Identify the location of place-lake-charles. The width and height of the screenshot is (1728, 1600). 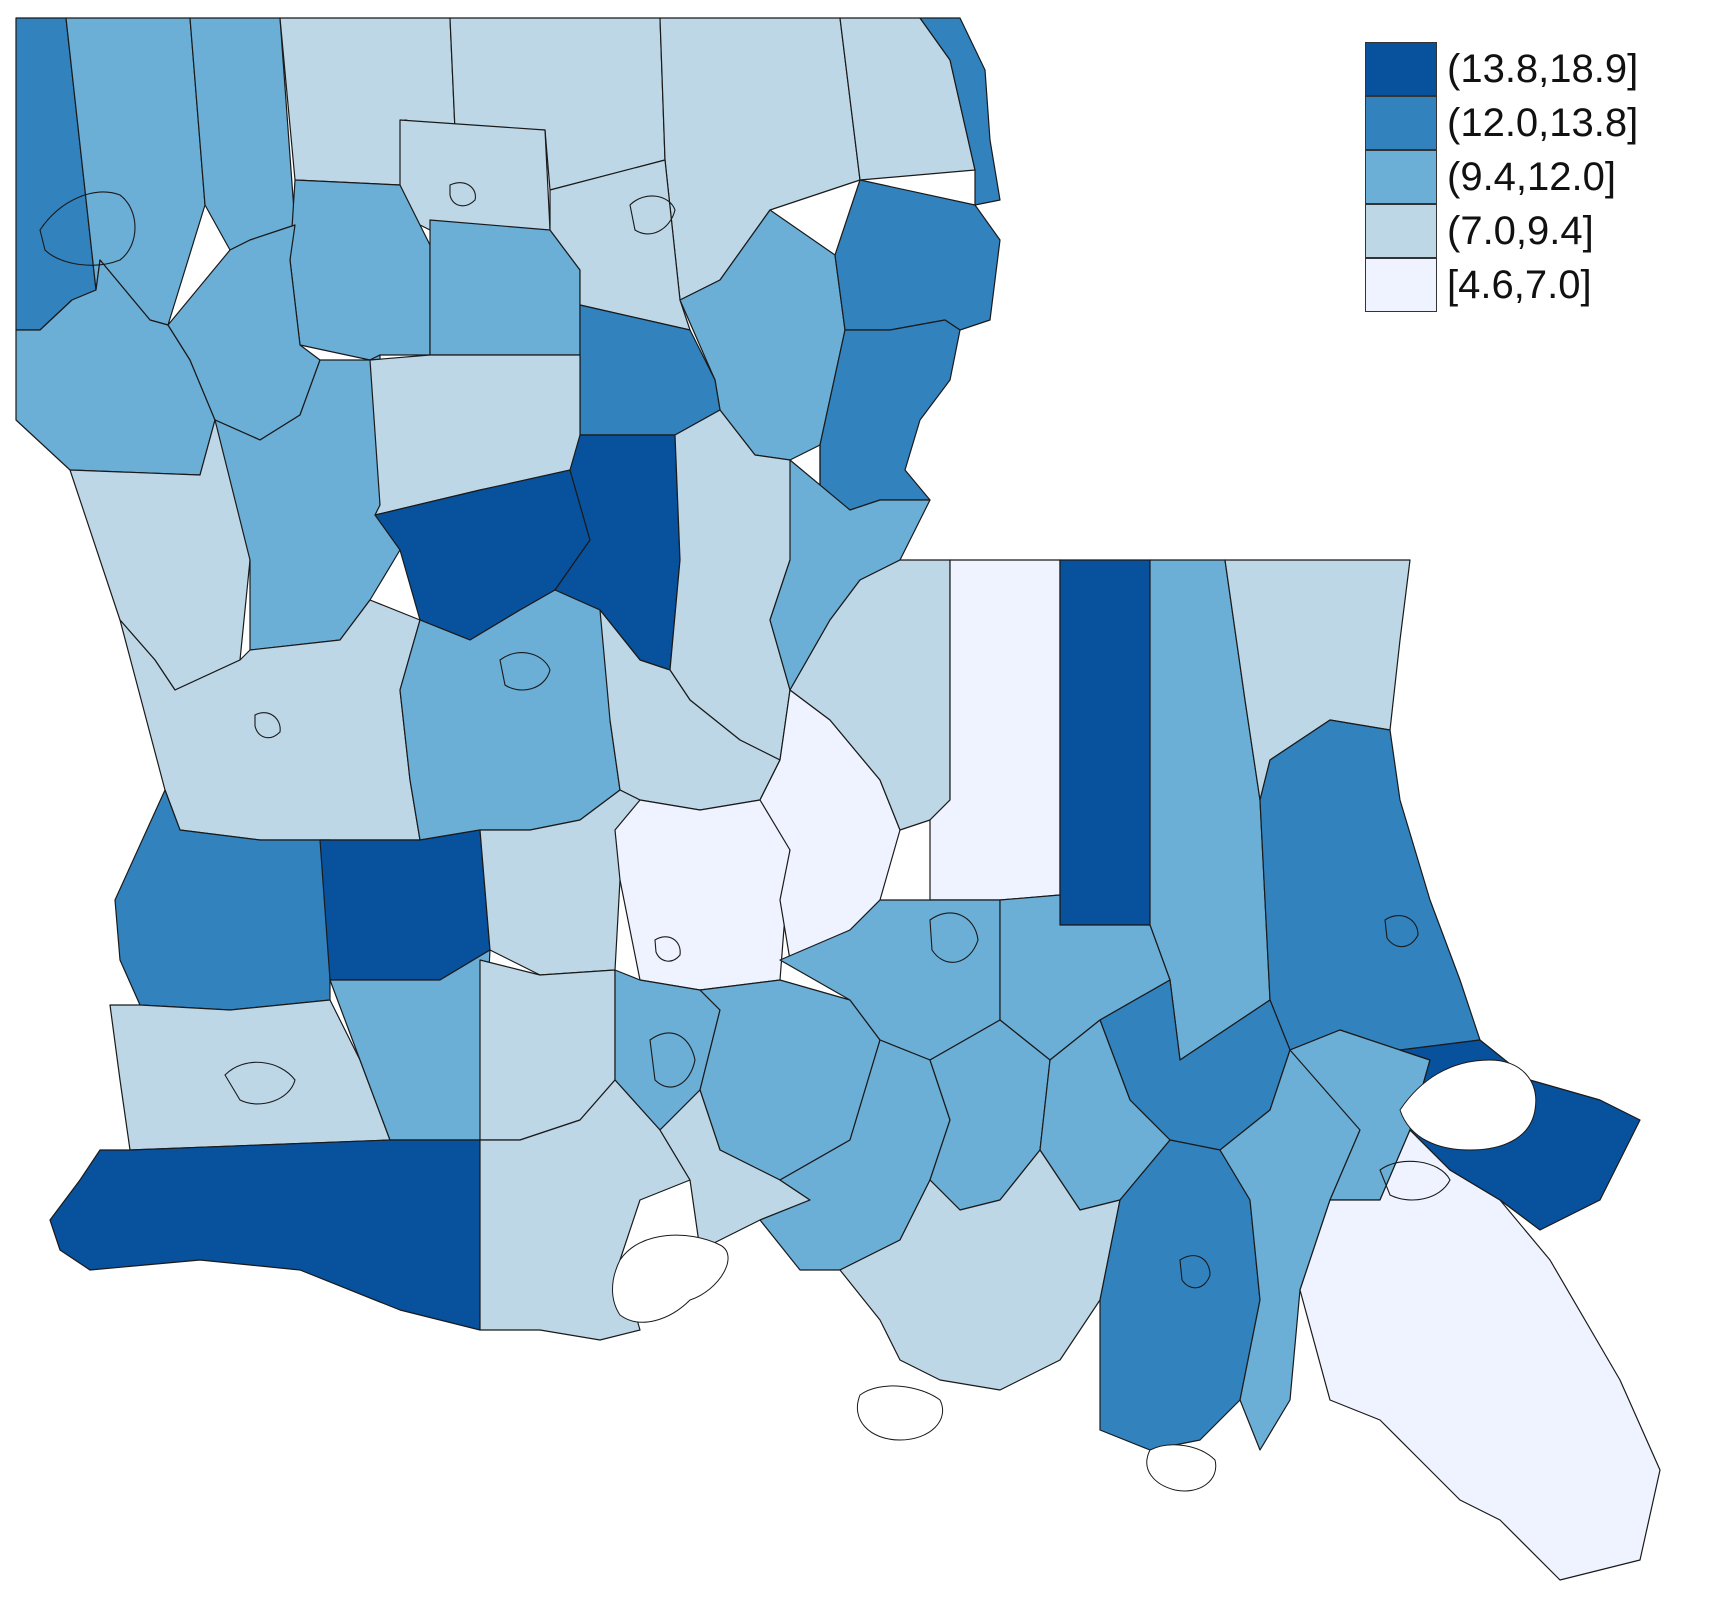
(260, 1083).